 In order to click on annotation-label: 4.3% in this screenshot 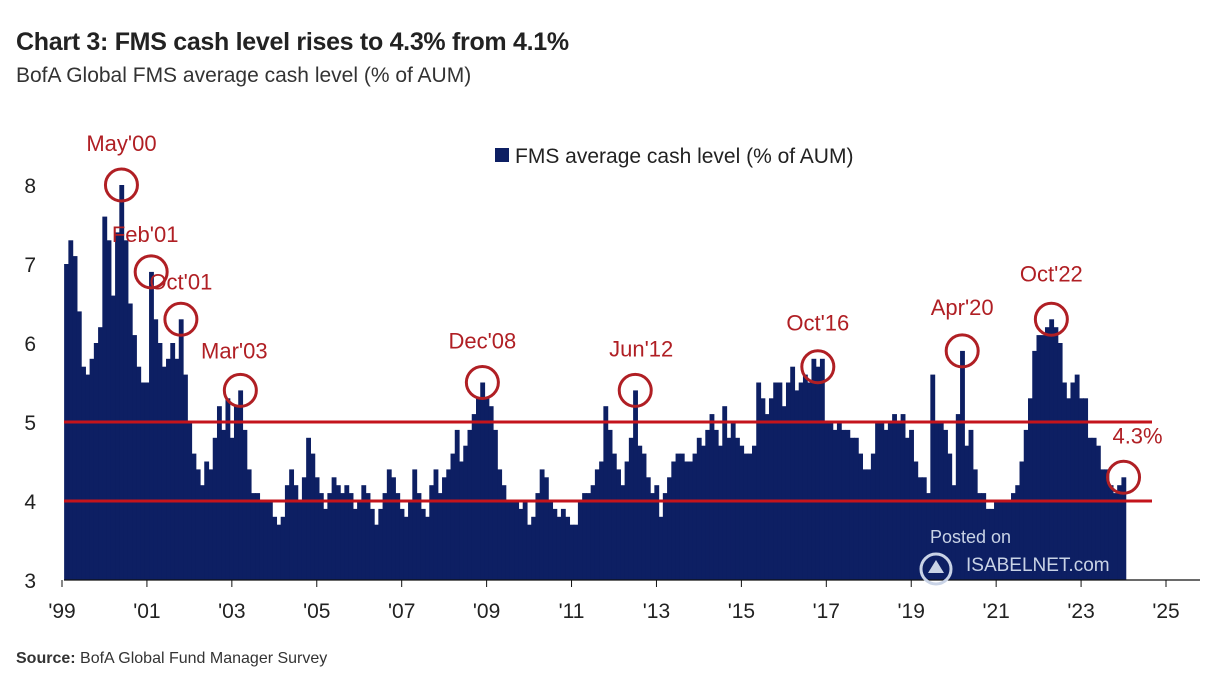, I will do `click(1137, 435)`.